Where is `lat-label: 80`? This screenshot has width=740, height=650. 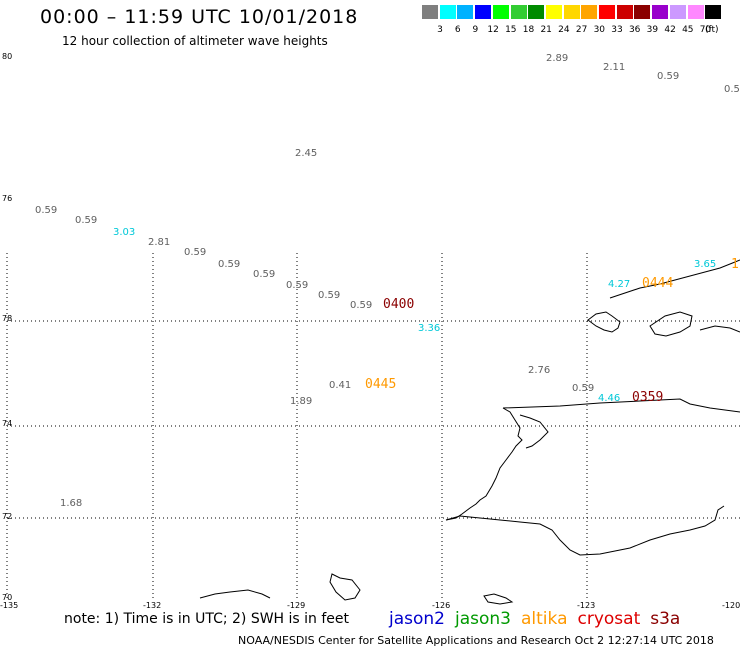 lat-label: 80 is located at coordinates (7, 56).